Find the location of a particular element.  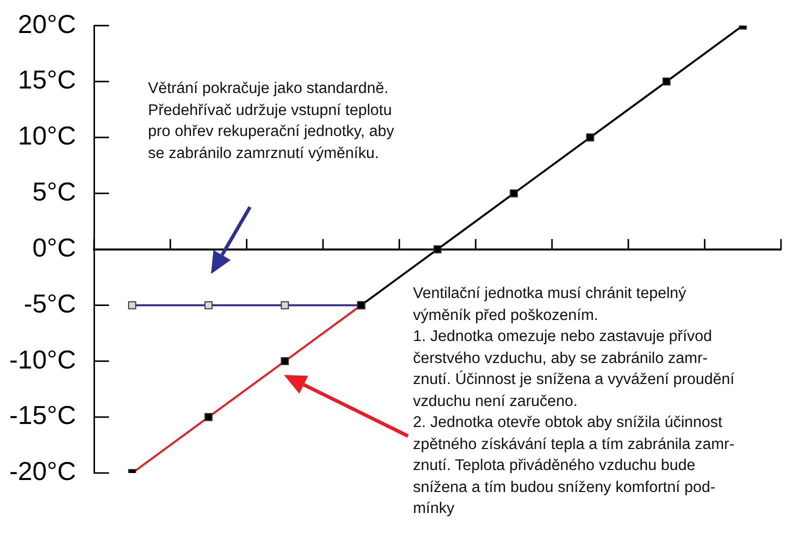

y-tick-label: -20°C is located at coordinates (42, 471).